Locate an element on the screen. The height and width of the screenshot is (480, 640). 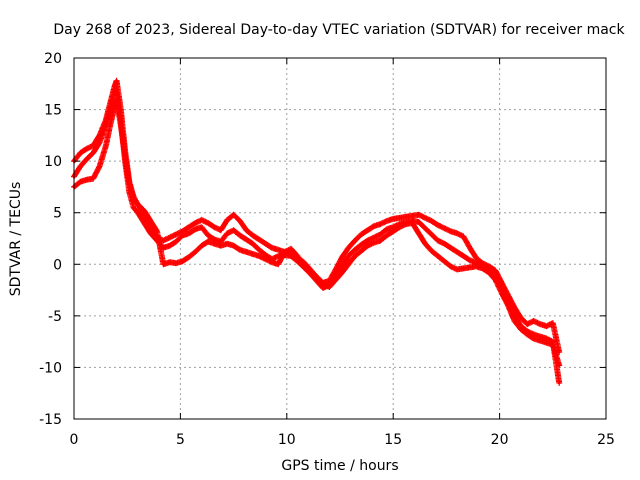
x-tick-label: 15 is located at coordinates (393, 440).